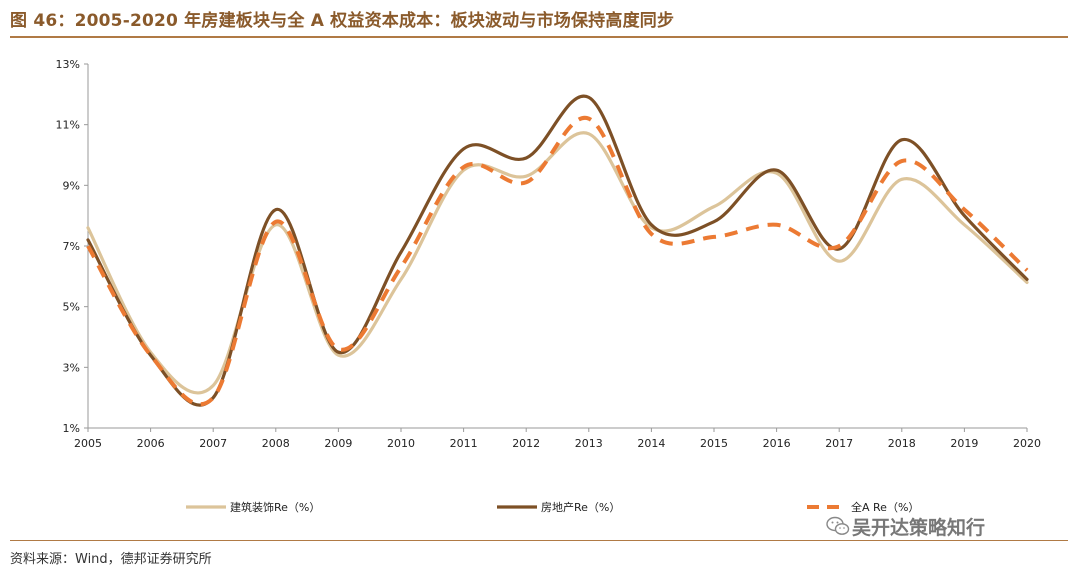 This screenshot has width=1080, height=575. What do you see at coordinates (88, 443) in the screenshot?
I see `x-tick-label: 2005` at bounding box center [88, 443].